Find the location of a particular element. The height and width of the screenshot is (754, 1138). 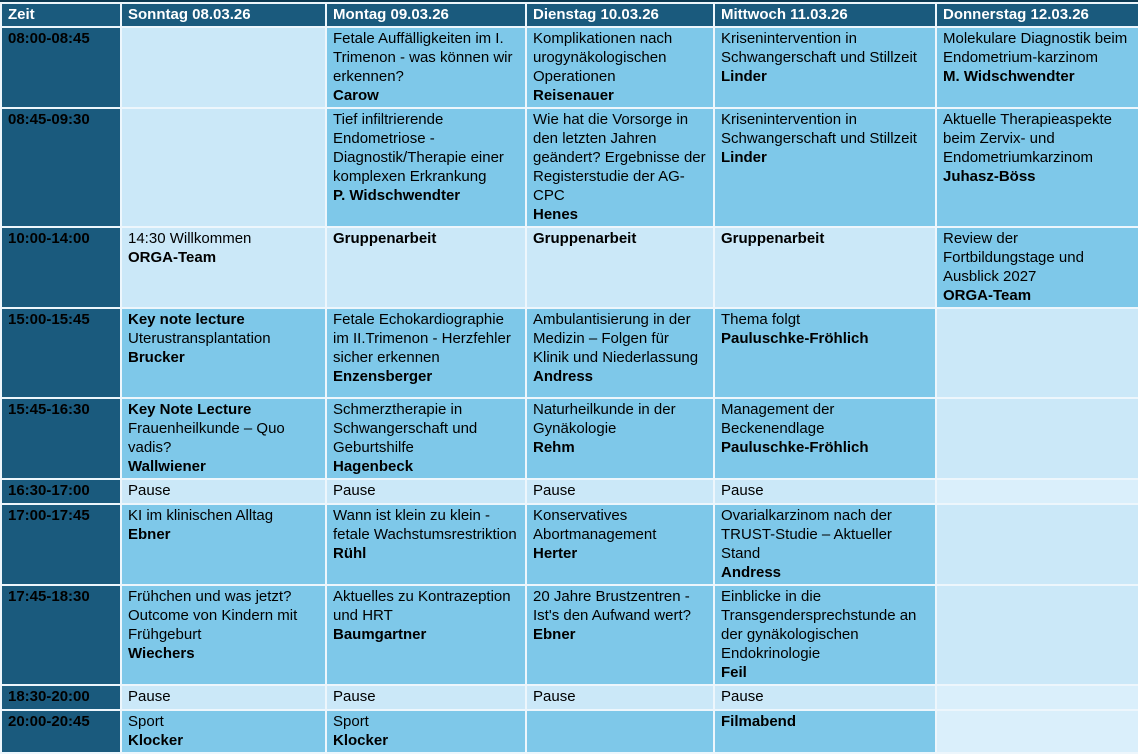

time-cell: 08:45-09:30 is located at coordinates (61, 167).